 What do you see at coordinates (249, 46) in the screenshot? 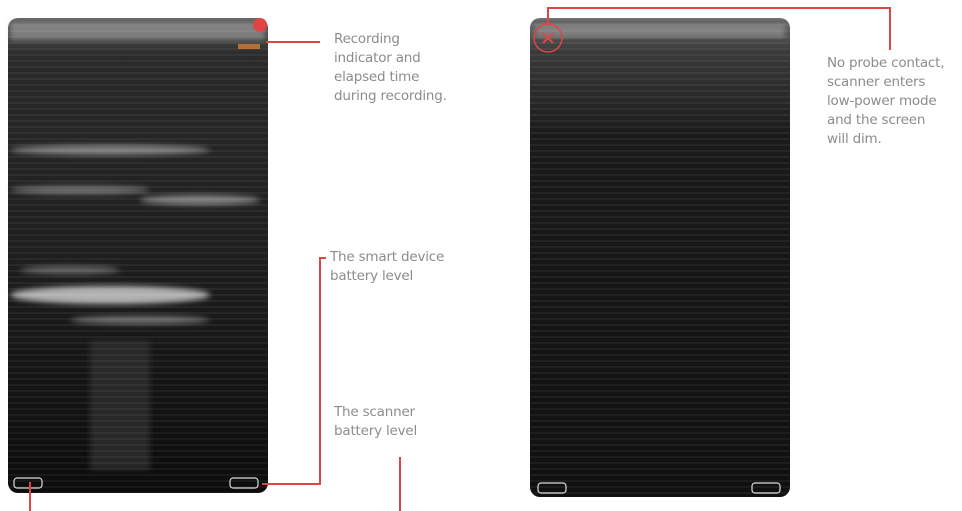
I see `elapsed-time` at bounding box center [249, 46].